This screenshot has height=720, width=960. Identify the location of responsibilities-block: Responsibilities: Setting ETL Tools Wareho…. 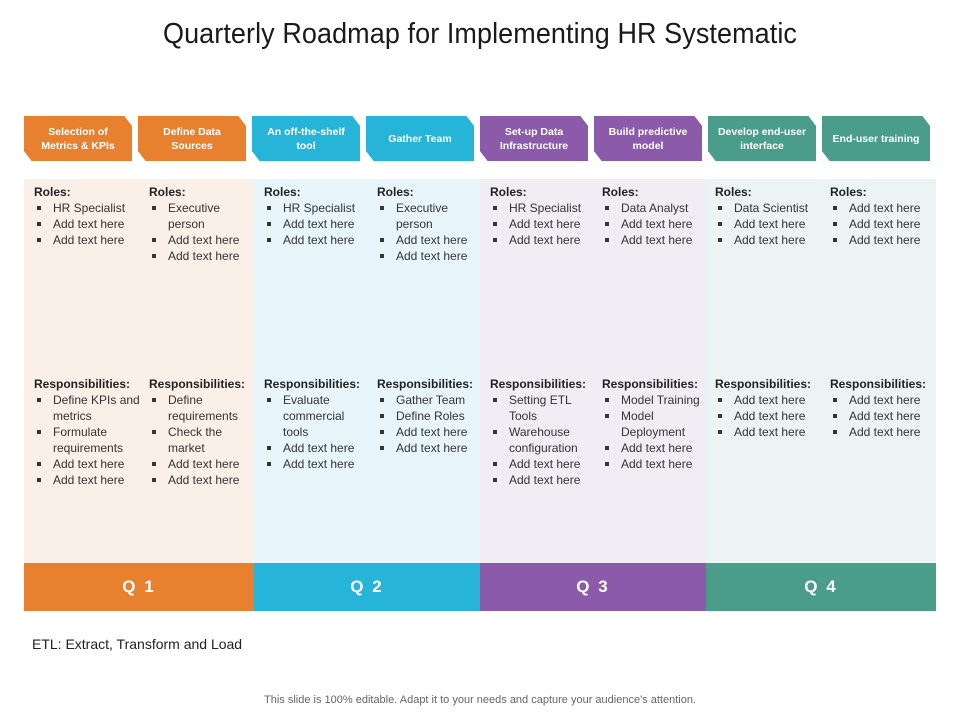
(543, 432).